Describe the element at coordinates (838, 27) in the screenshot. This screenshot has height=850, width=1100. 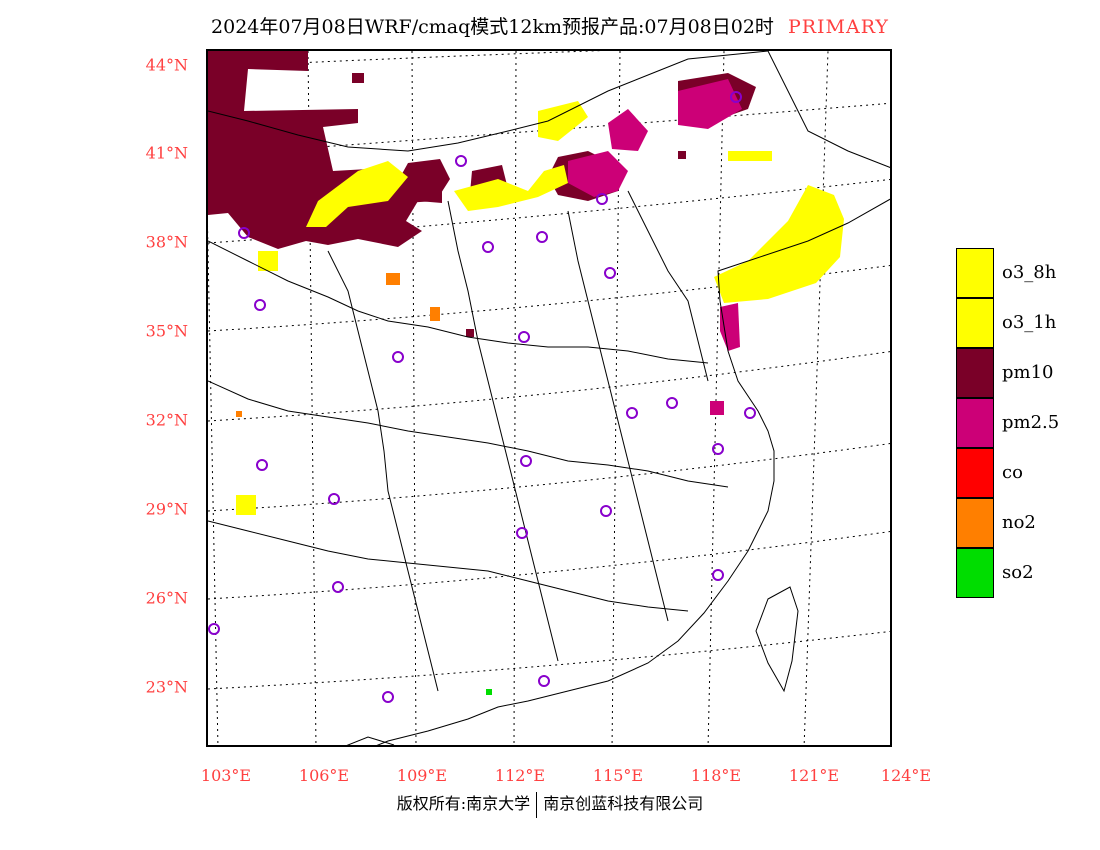
I see `title-tag: PRIMARY` at that location.